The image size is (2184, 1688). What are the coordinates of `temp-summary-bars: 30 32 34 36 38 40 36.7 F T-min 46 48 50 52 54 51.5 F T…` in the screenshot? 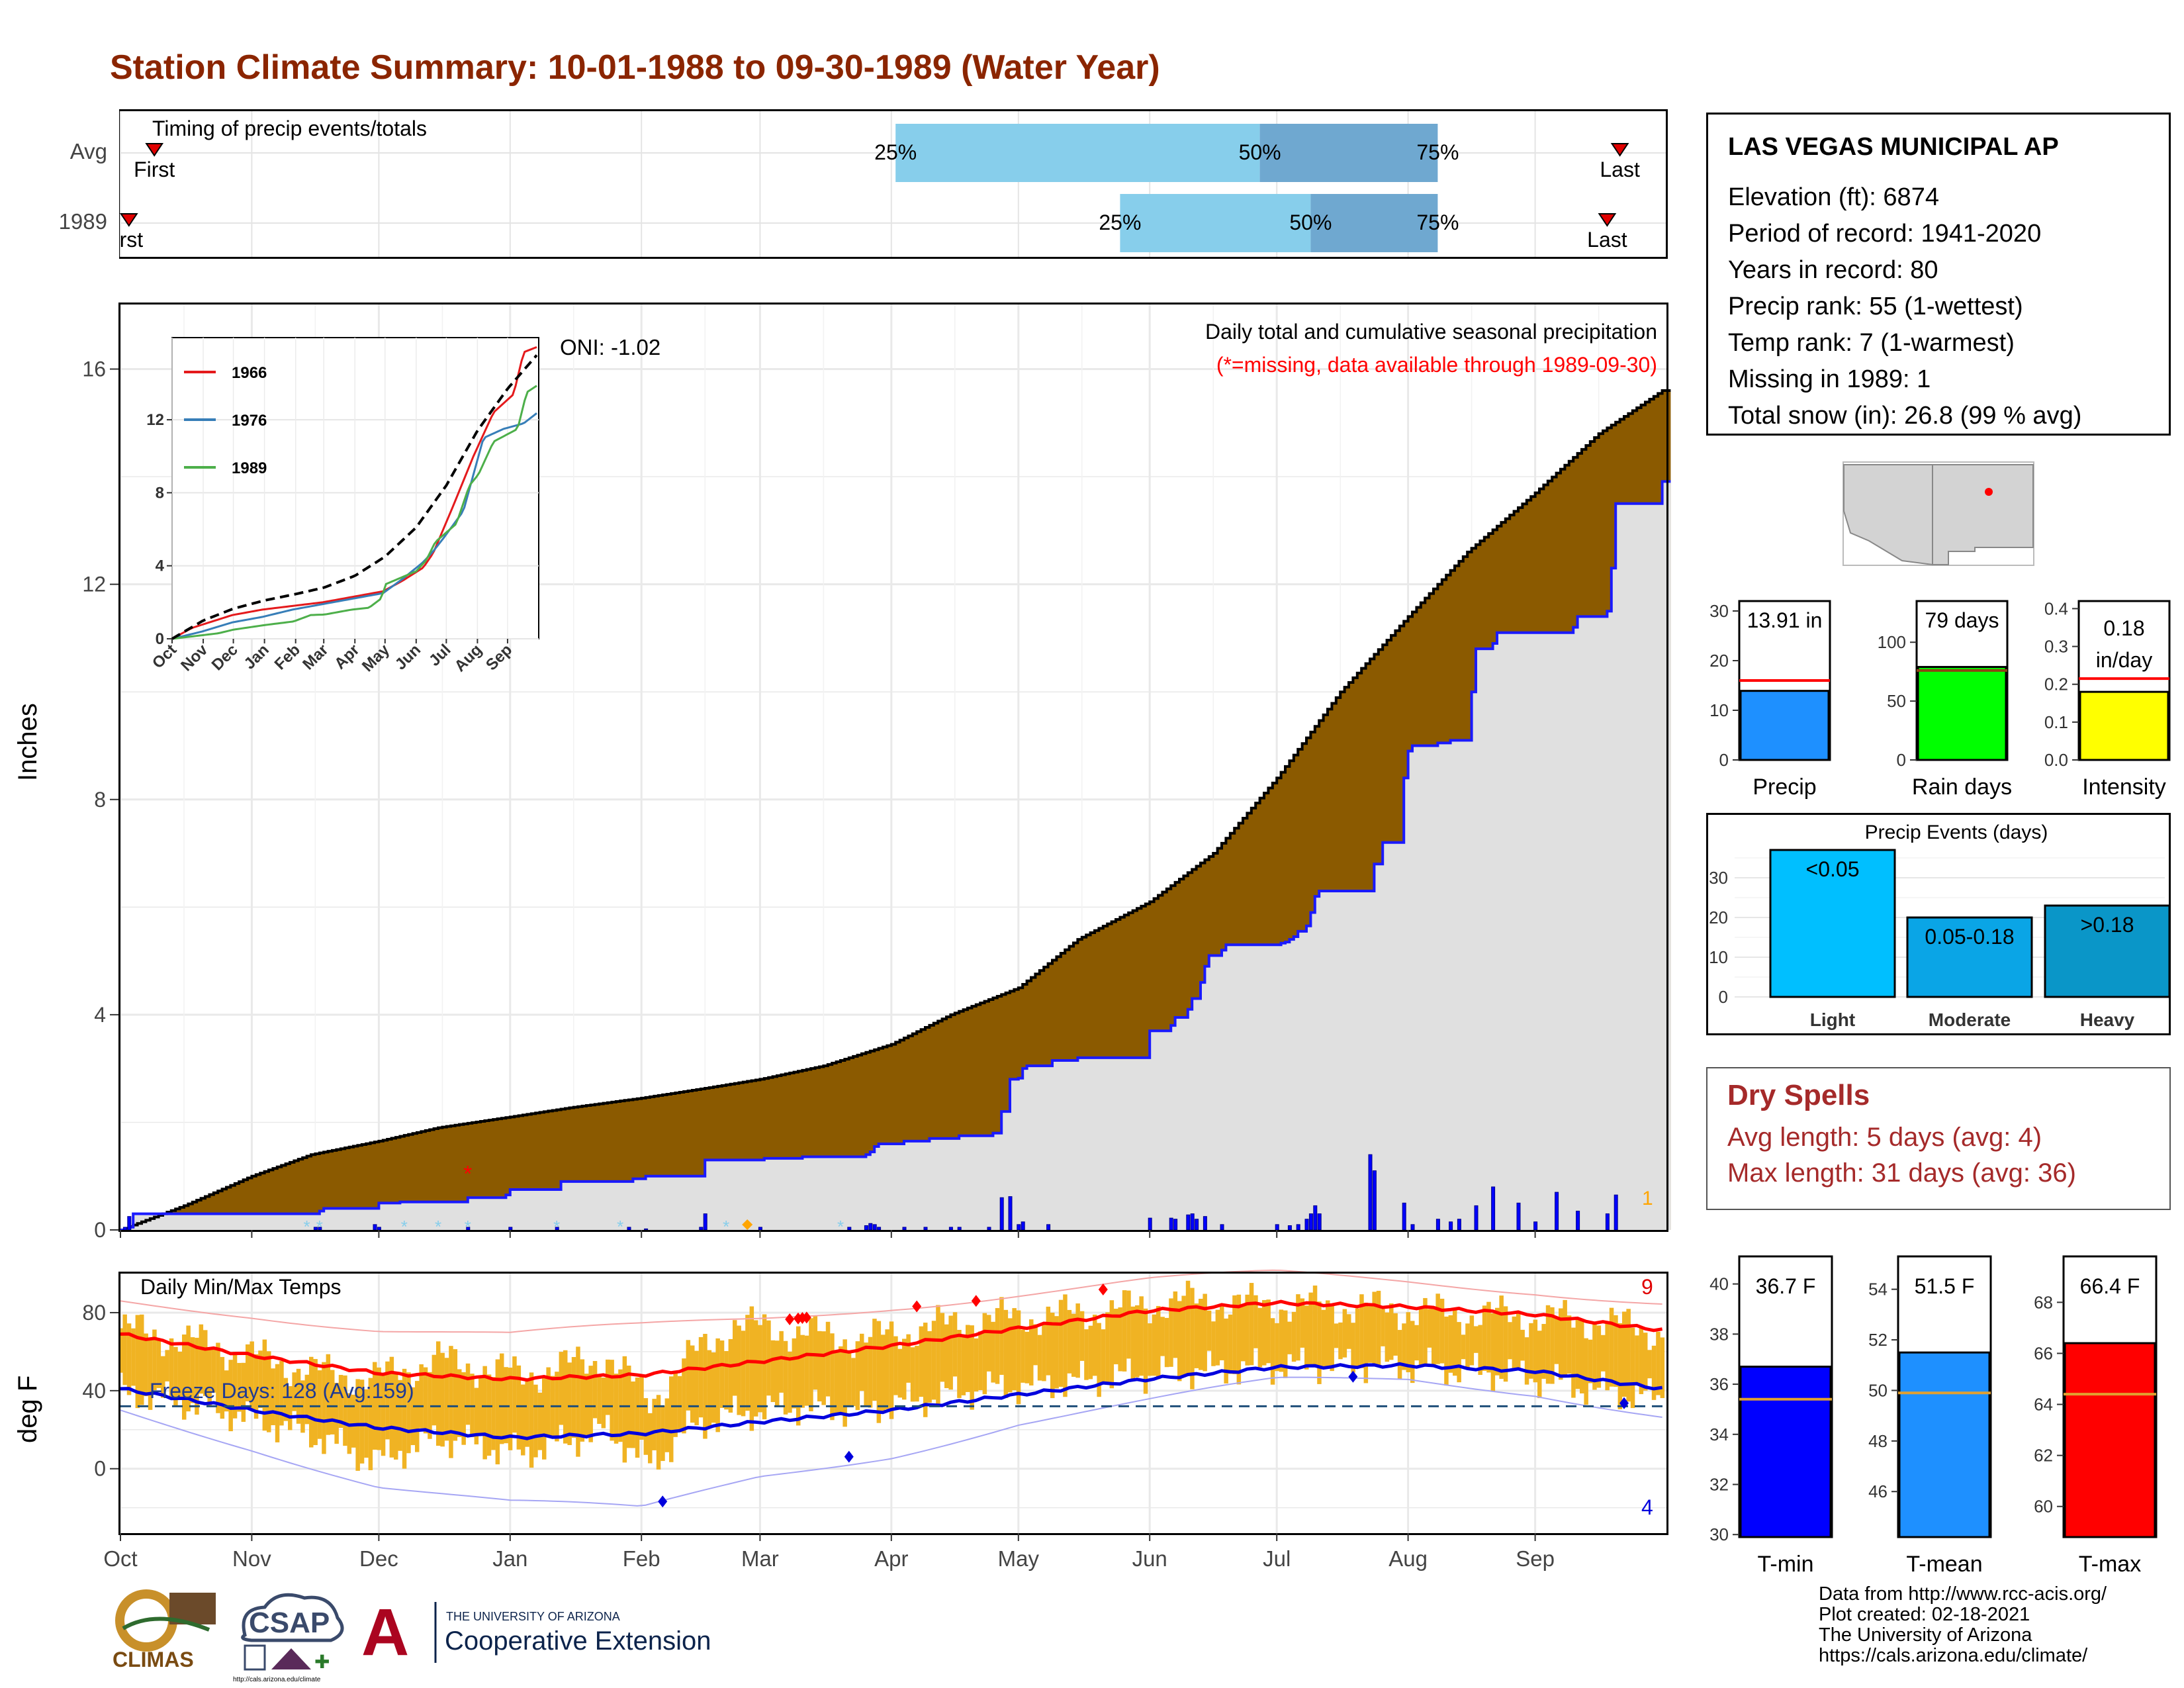 It's located at (1934, 1416).